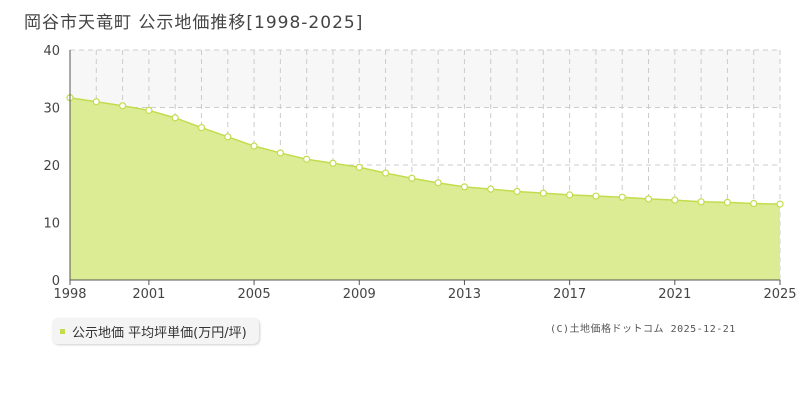 The image size is (800, 400). Describe the element at coordinates (69, 294) in the screenshot. I see `x-tick-label: 1998` at that location.